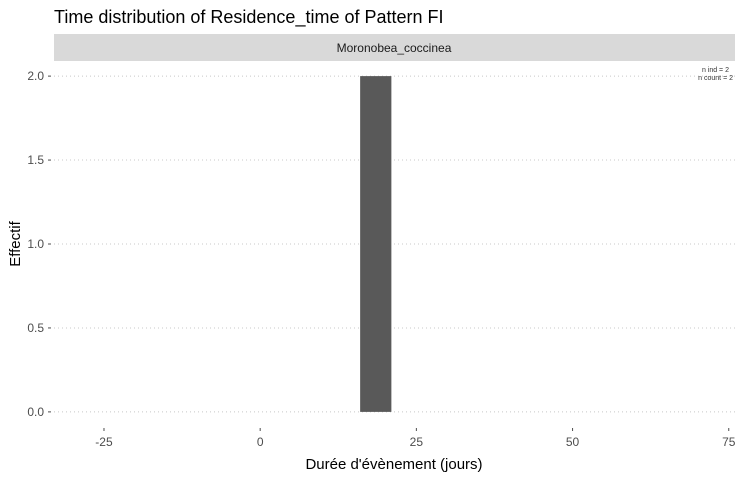 This screenshot has height=477, width=743. I want to click on annotation-n-count: n count = 2, so click(715, 78).